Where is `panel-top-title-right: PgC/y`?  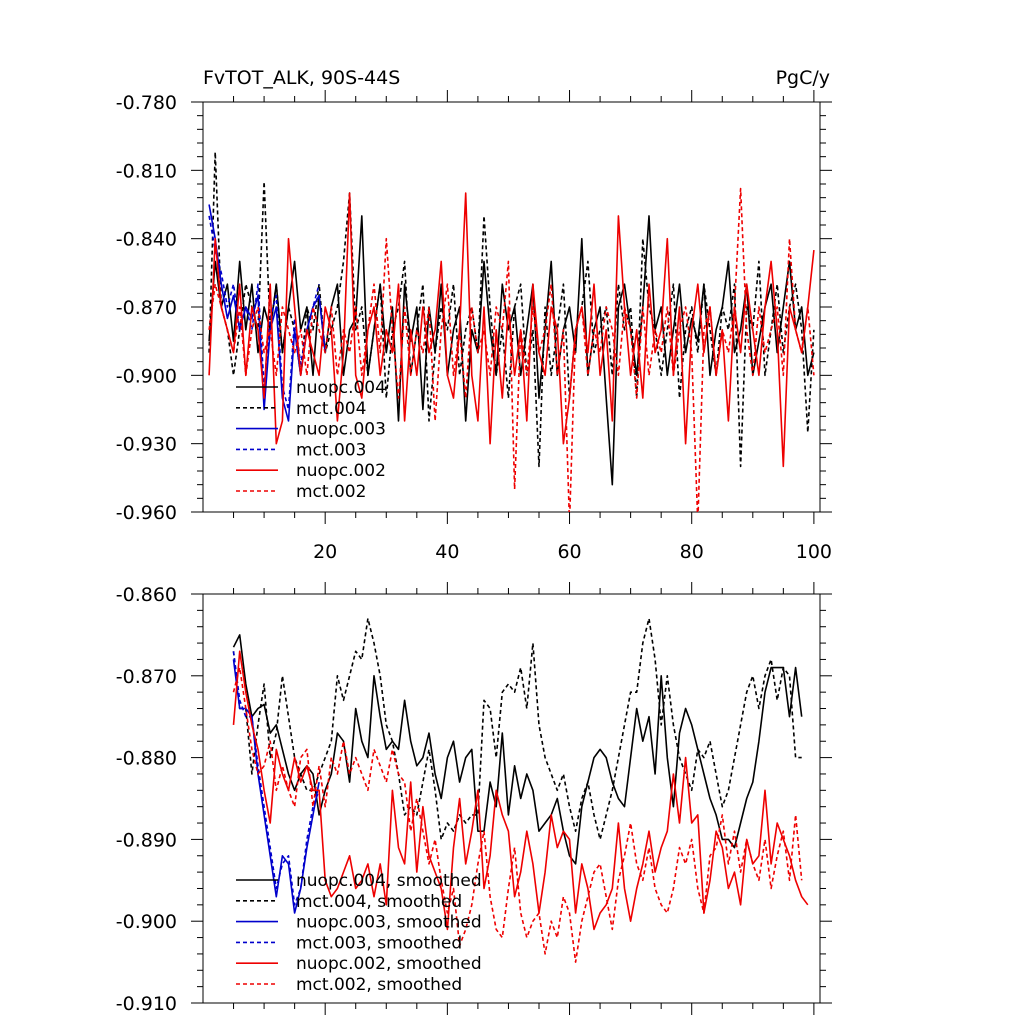 panel-top-title-right: PgC/y is located at coordinates (803, 78).